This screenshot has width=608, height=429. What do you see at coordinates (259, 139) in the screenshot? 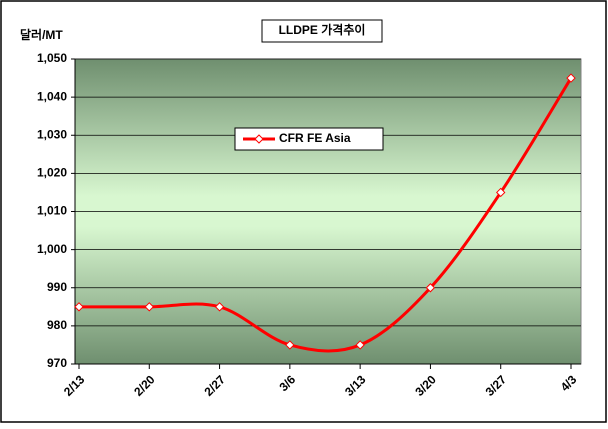
I see `legend-marker` at bounding box center [259, 139].